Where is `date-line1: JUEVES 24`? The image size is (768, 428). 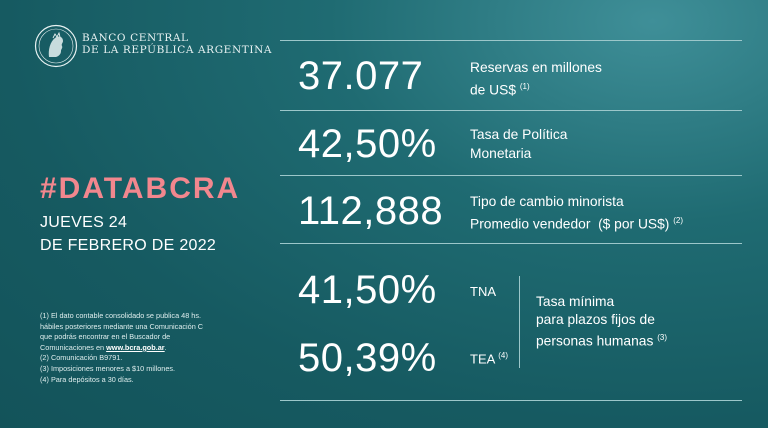 date-line1: JUEVES 24 is located at coordinates (84, 222).